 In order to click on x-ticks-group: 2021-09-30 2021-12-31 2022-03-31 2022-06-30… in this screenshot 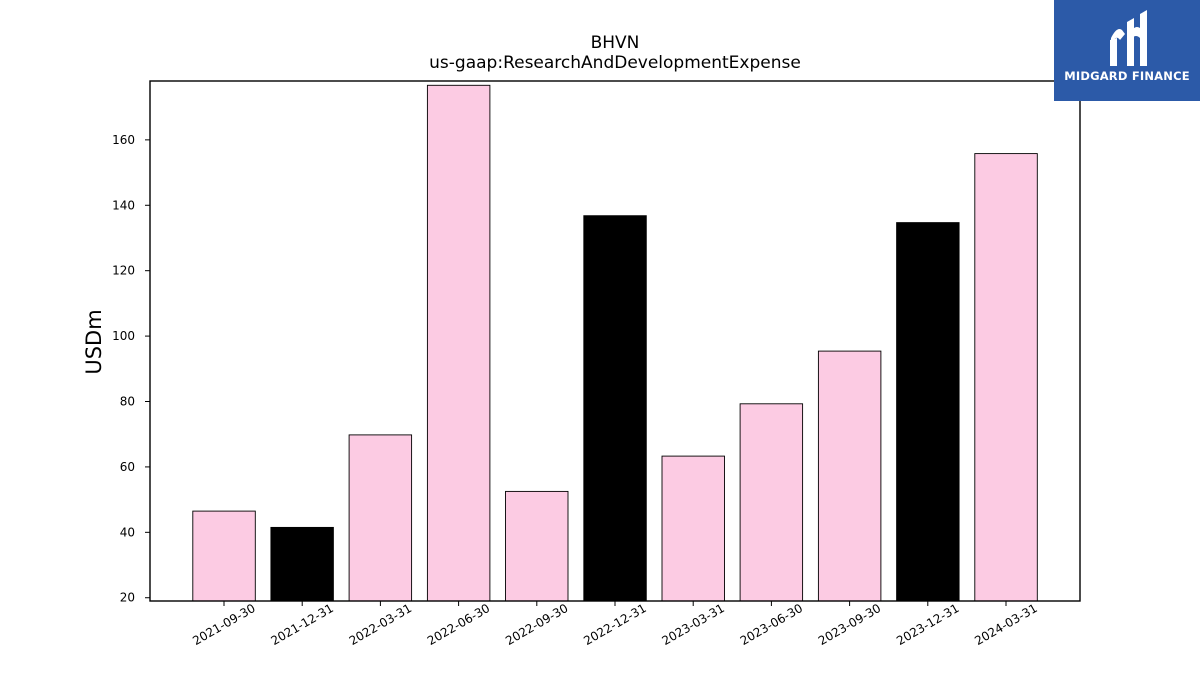, I will do `click(615, 624)`.